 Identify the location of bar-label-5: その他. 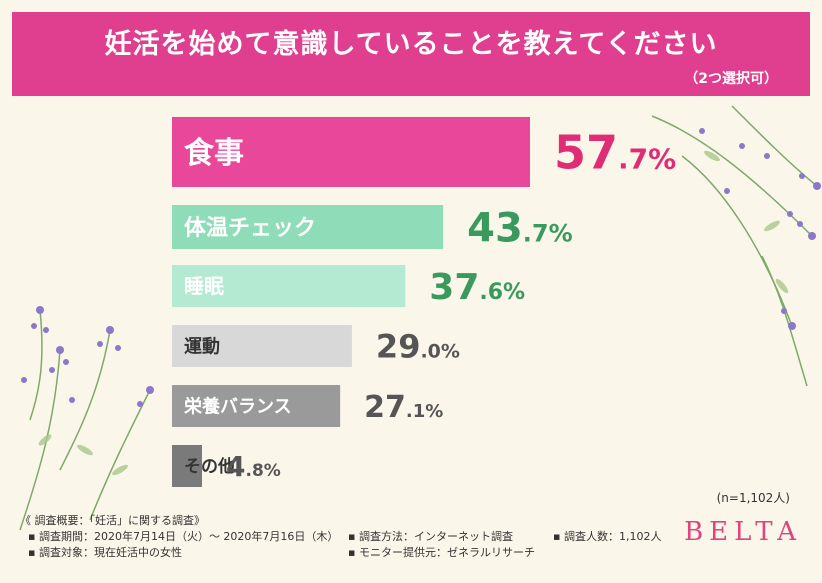
(209, 466).